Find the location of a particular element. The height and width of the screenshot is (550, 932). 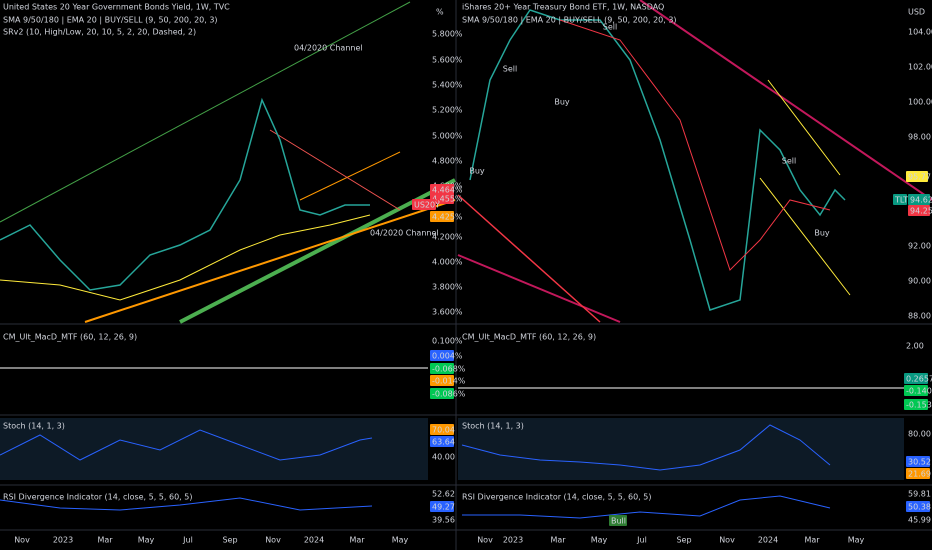

price-badge: 94.25 is located at coordinates (921, 211).